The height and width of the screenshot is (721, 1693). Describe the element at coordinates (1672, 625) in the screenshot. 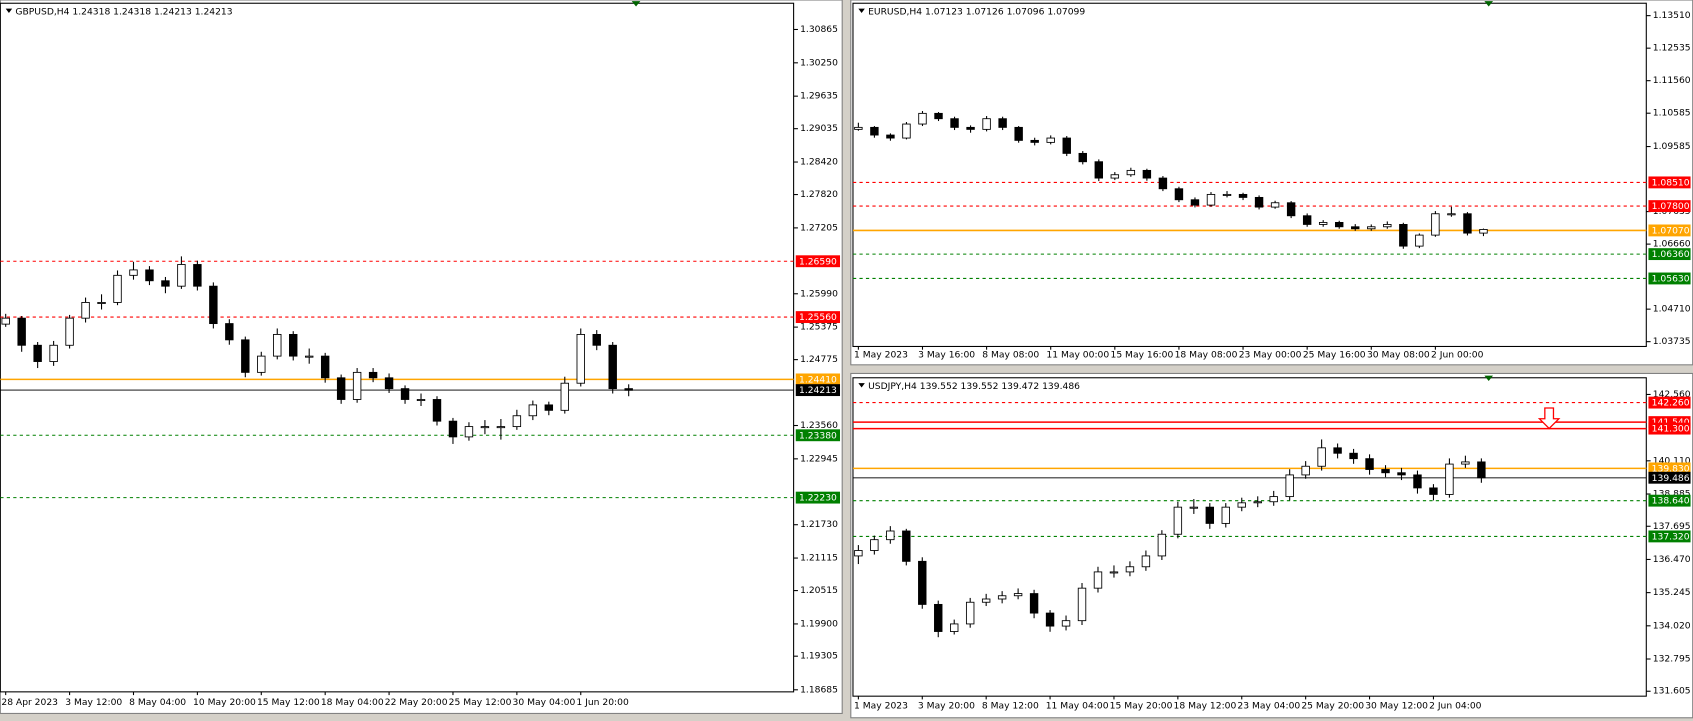

I see `y-tick-label: 134.020` at that location.